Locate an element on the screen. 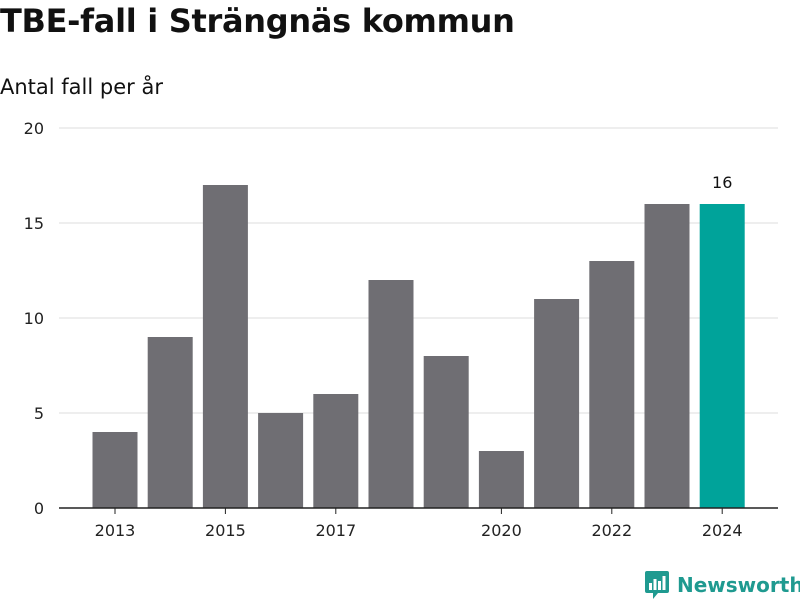 The height and width of the screenshot is (601, 800). y-axis-ticks: 0 5 10 15 20 is located at coordinates (34, 318).